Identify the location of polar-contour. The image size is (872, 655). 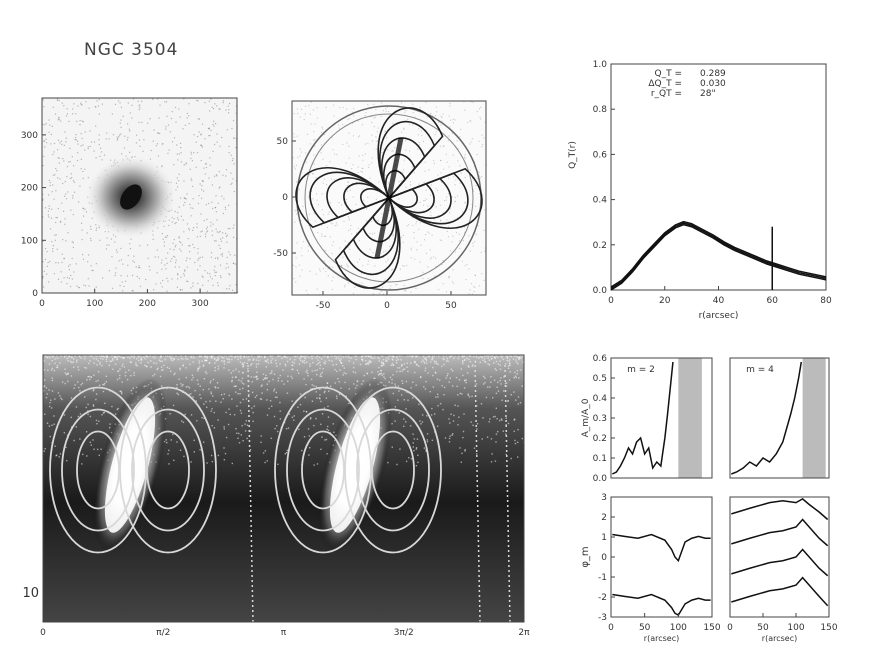
(323, 470).